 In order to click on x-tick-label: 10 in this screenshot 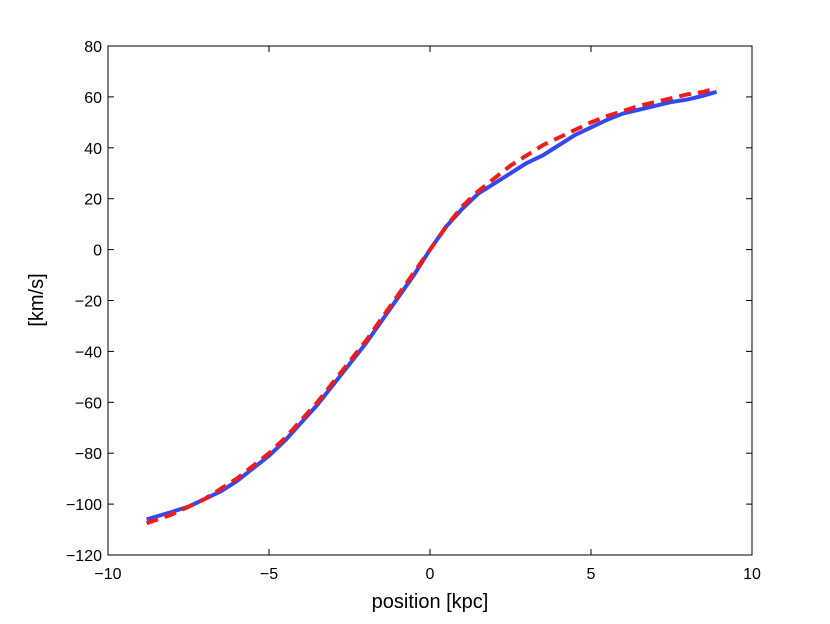, I will do `click(752, 574)`.